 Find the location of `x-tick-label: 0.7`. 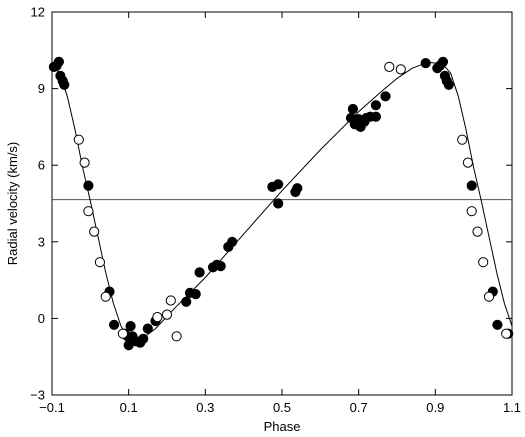

x-tick-label: 0.7 is located at coordinates (359, 407).